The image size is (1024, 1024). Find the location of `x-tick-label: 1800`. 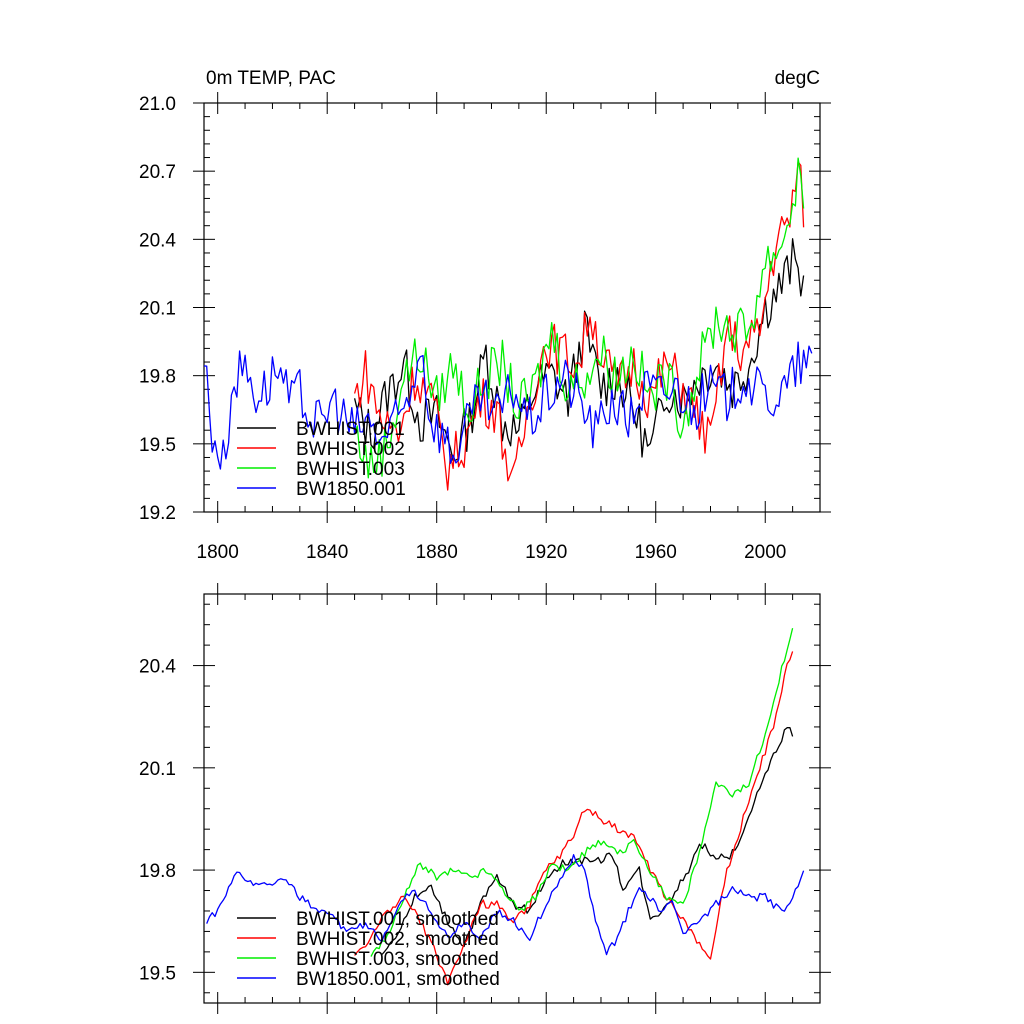

x-tick-label: 1800 is located at coordinates (218, 552).